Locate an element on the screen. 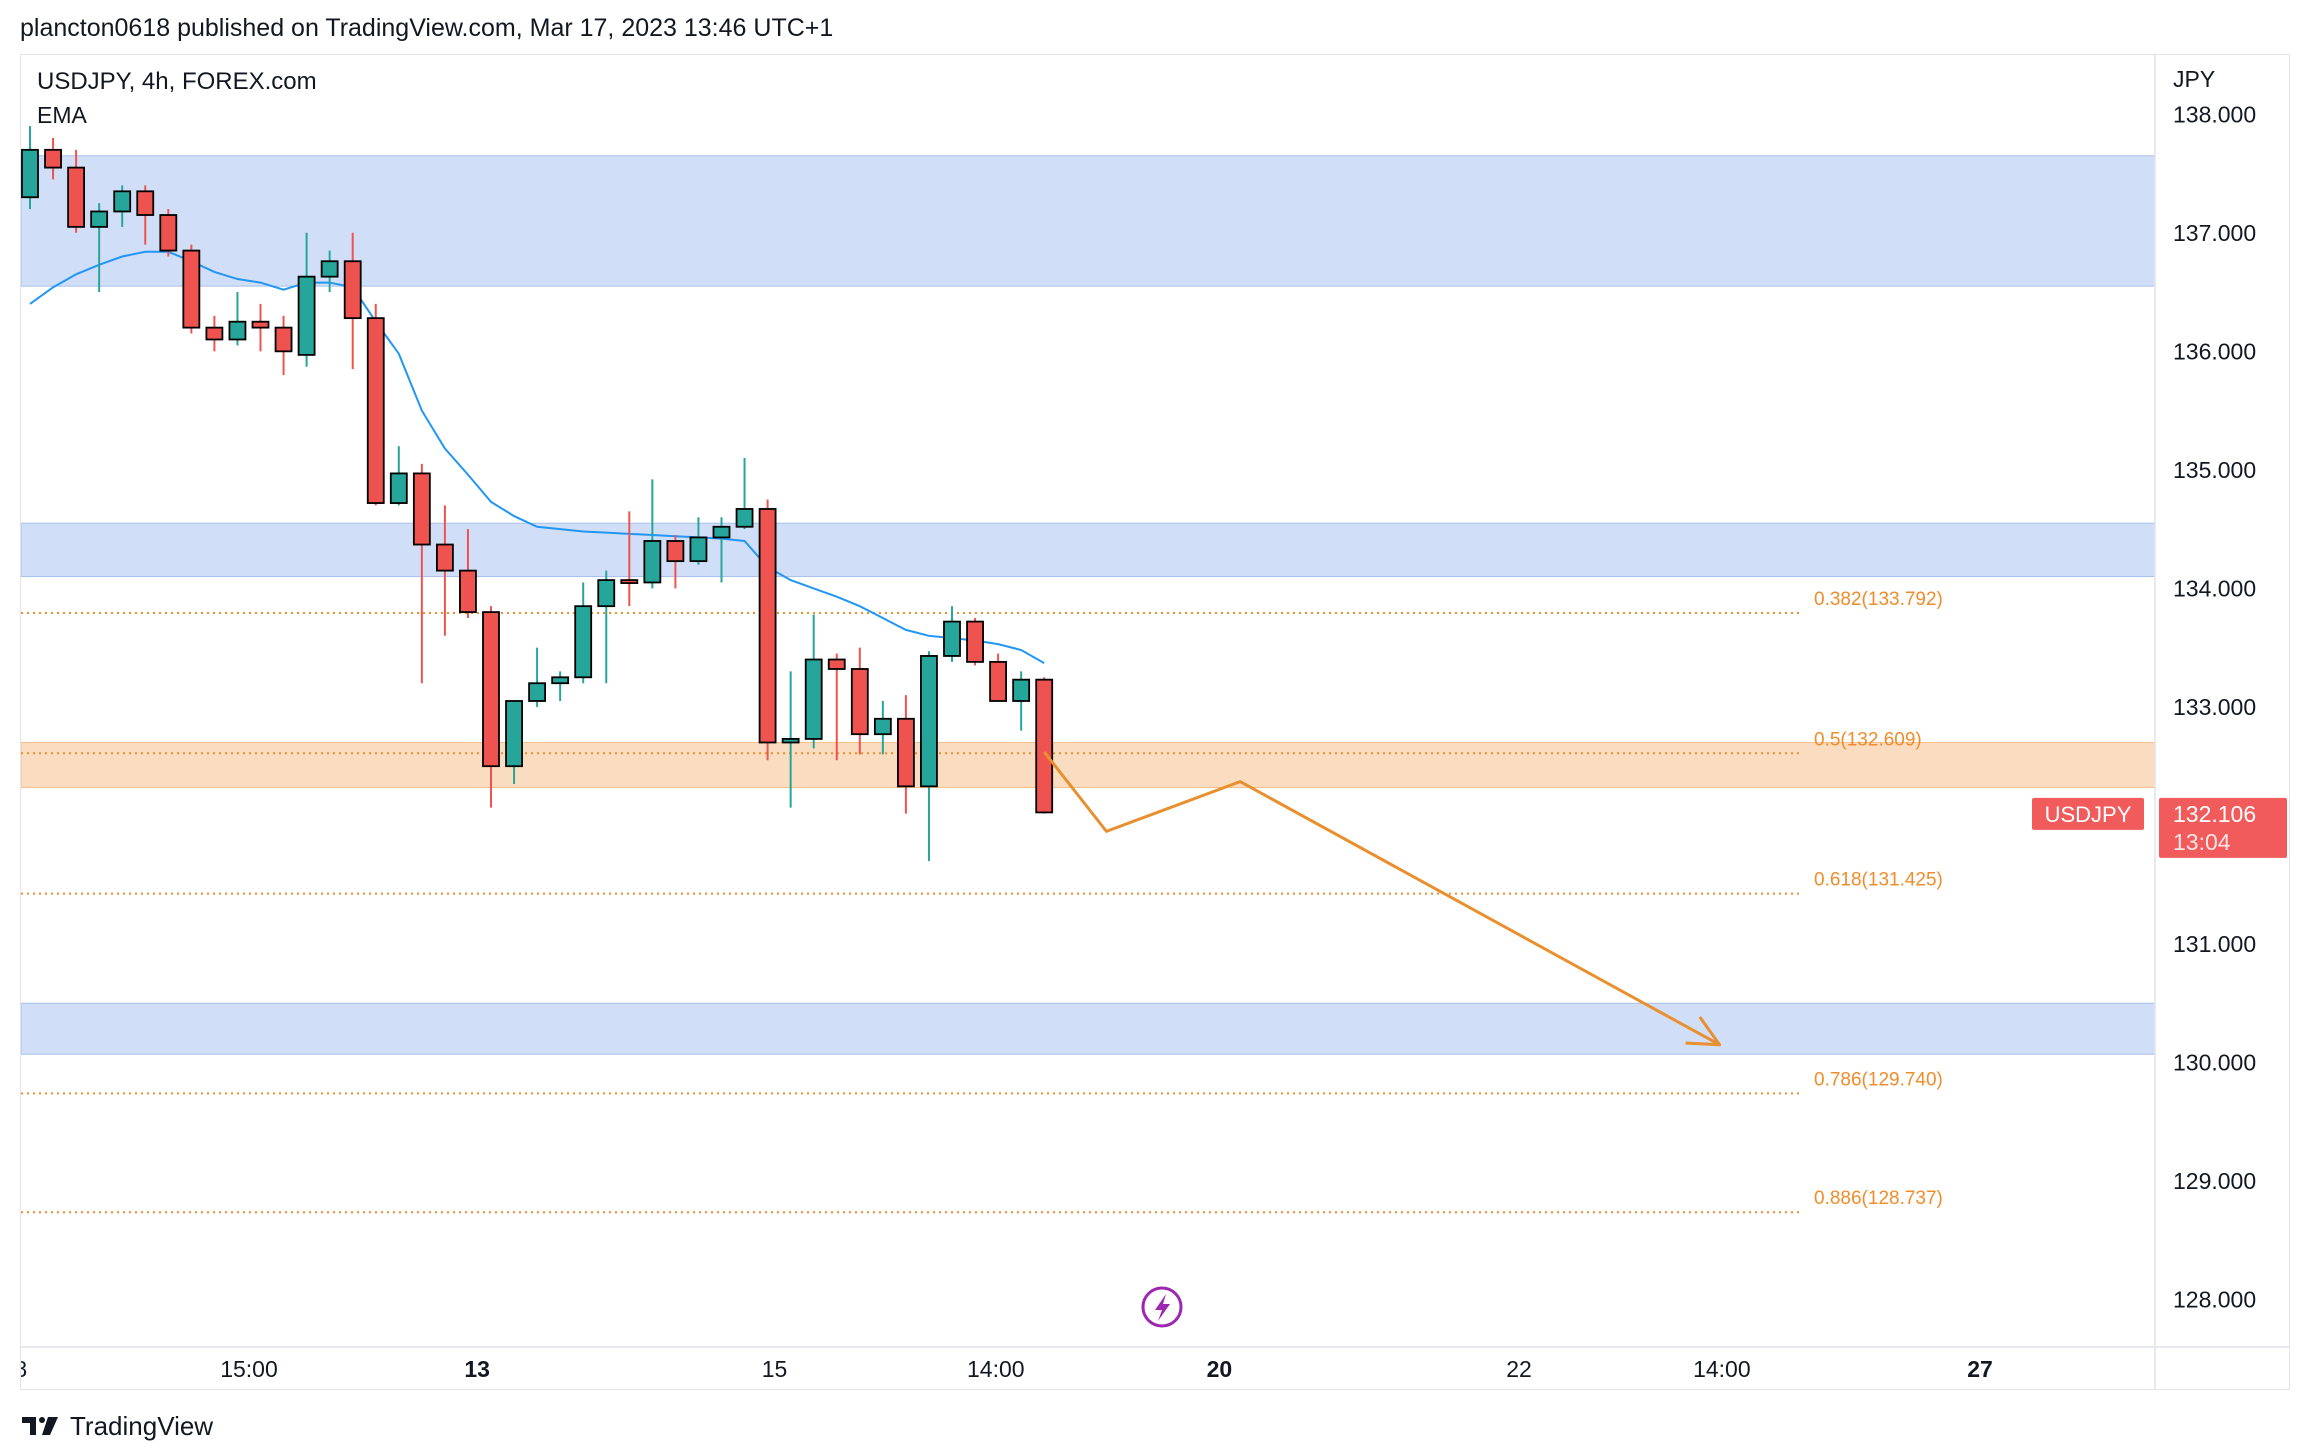 The width and height of the screenshot is (2304, 1454). footer: TradingView is located at coordinates (116, 1426).